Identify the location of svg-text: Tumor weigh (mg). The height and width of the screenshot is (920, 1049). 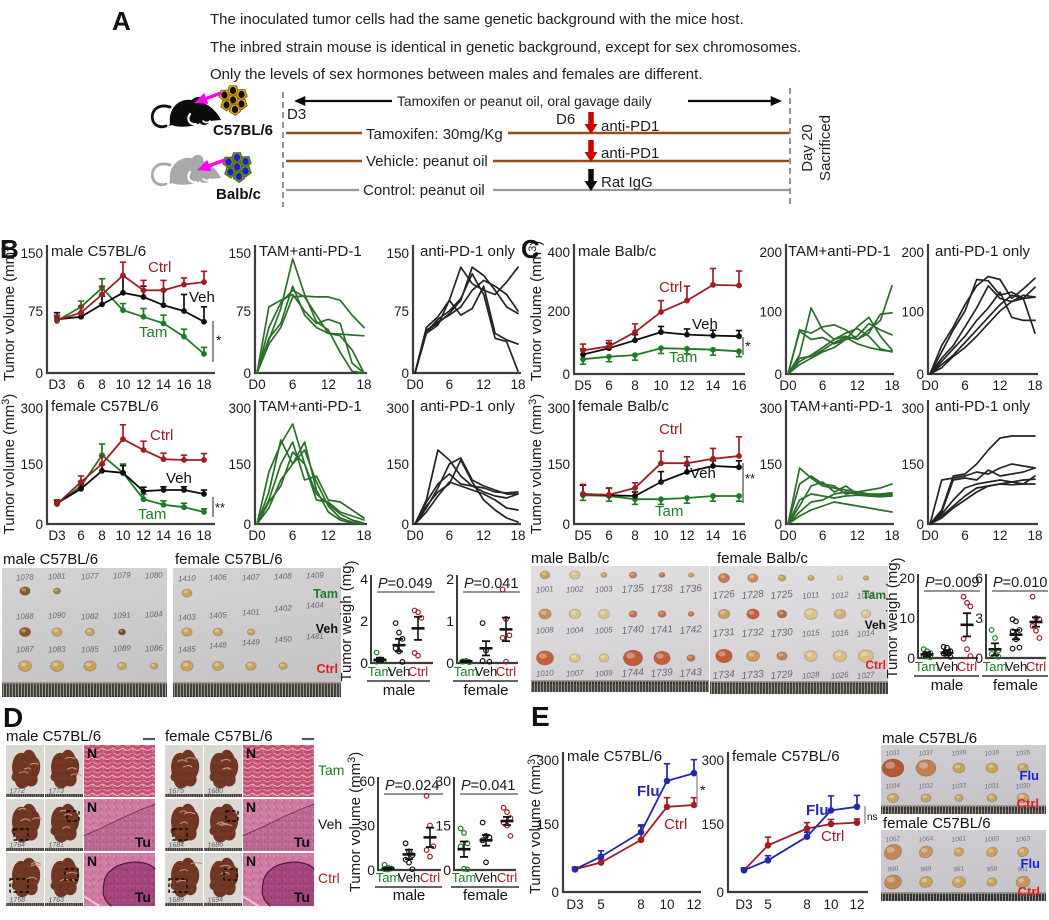
(349, 620).